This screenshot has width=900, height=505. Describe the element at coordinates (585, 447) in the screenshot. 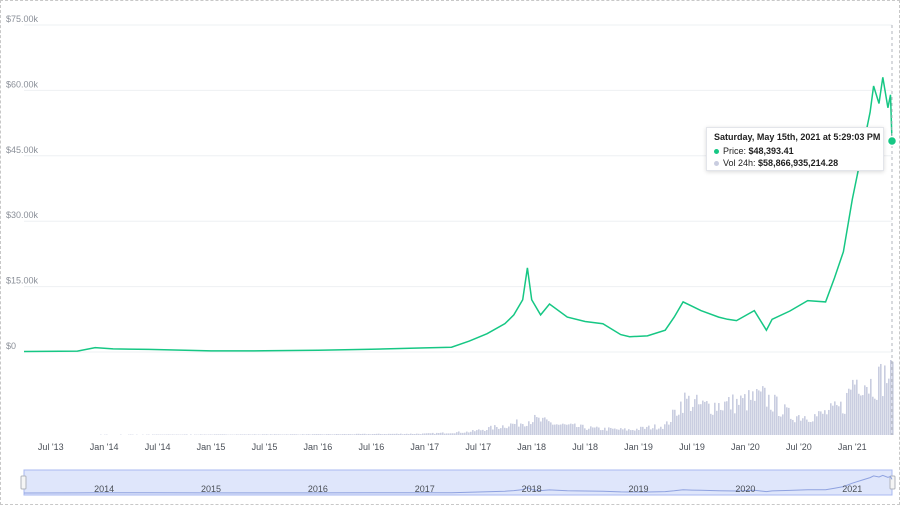

I see `x-tick-label: Jul '18` at that location.